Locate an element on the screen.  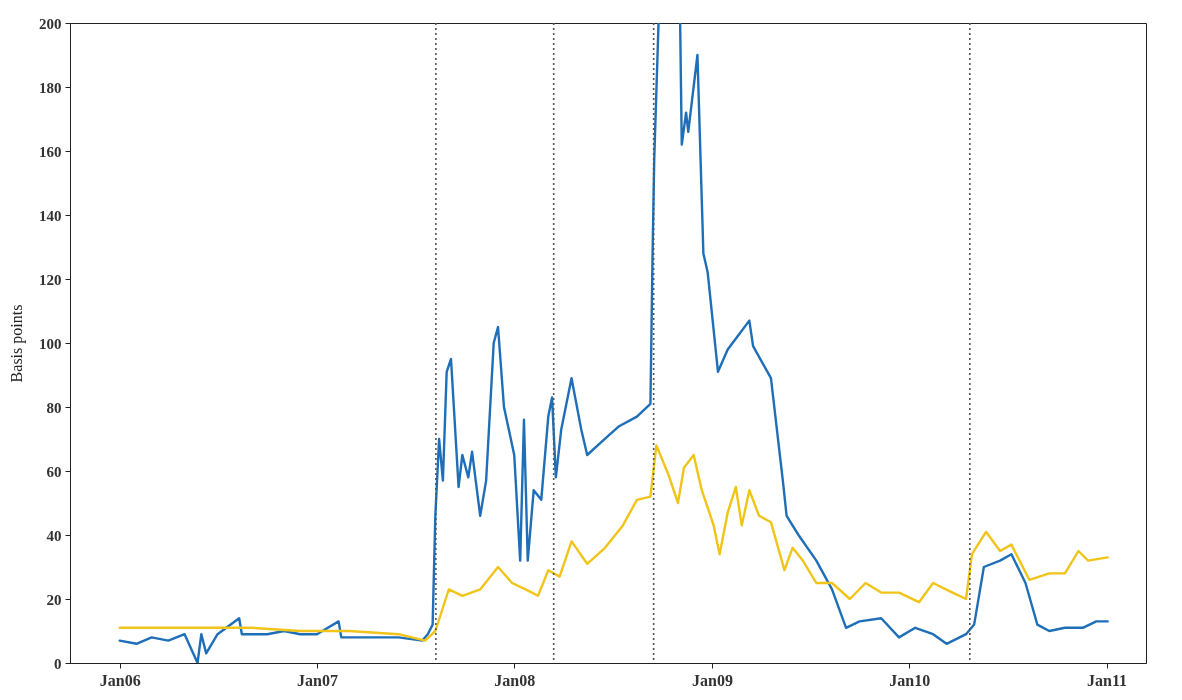
y-tick-label: 100 is located at coordinates (50, 343).